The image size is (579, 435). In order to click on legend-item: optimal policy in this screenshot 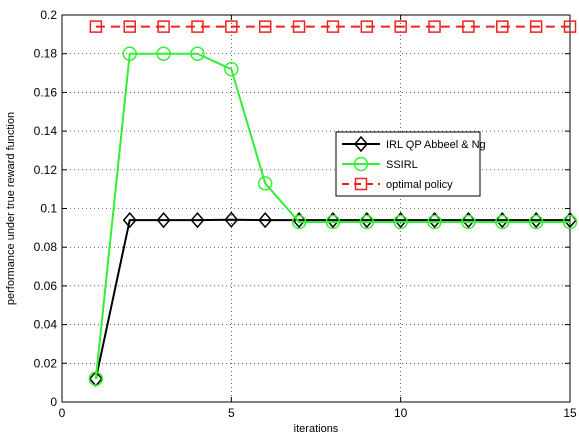, I will do `click(397, 184)`.